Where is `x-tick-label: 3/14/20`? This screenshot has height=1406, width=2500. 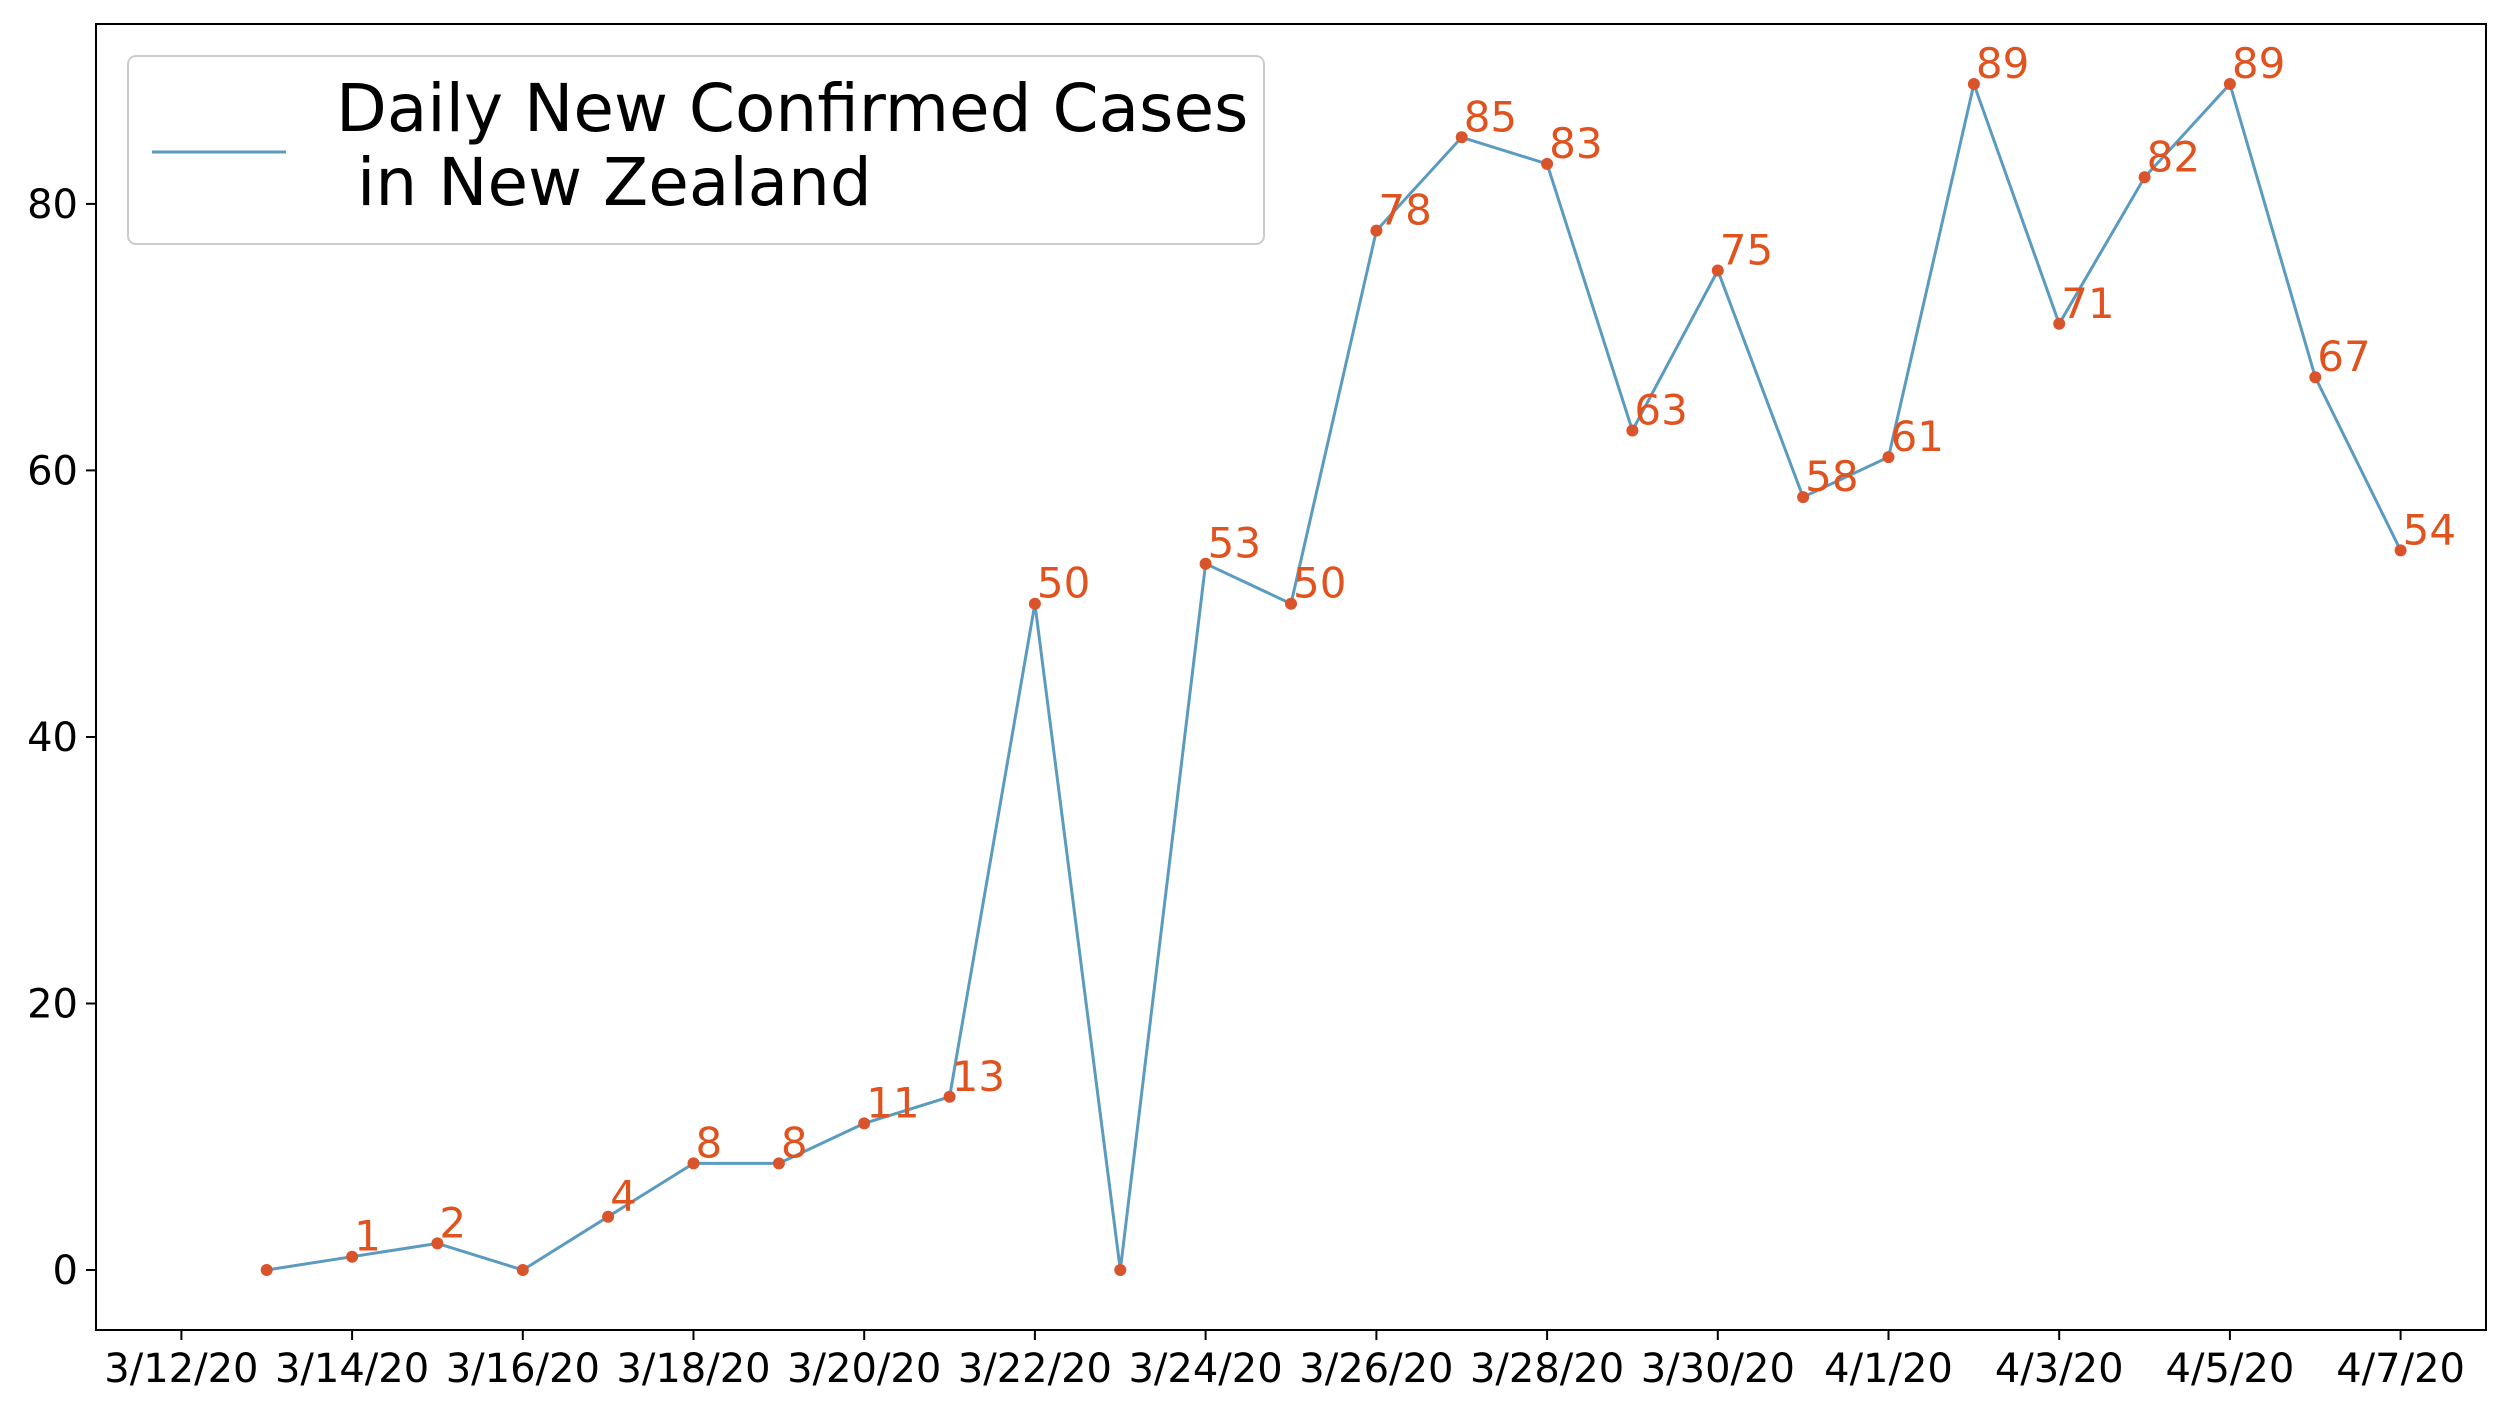
x-tick-label: 3/14/20 is located at coordinates (352, 1369).